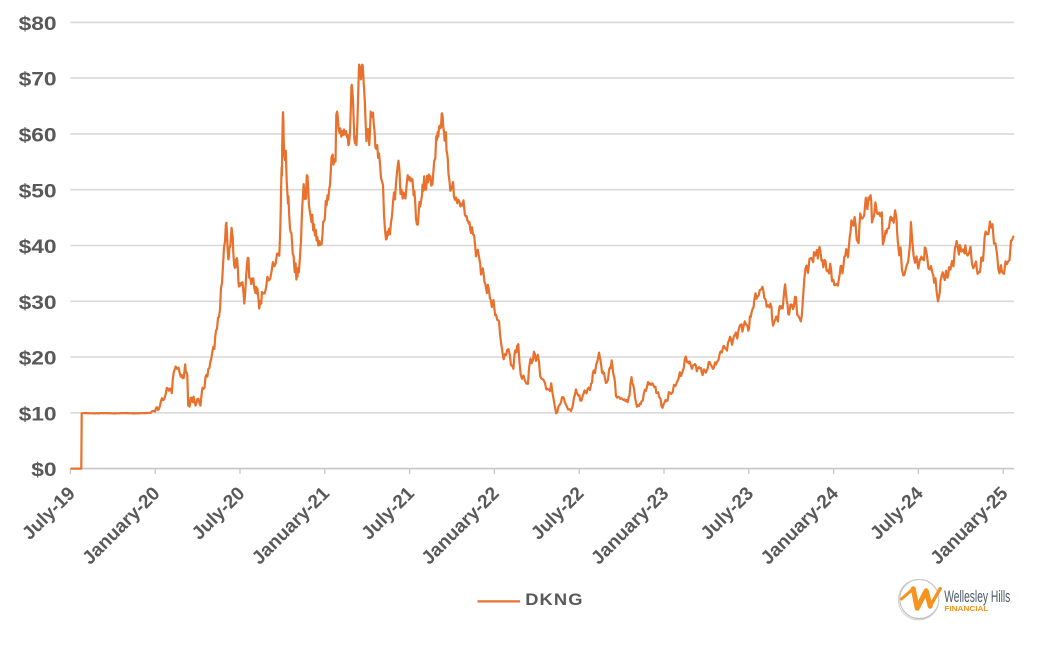 Image resolution: width=1052 pixels, height=656 pixels. I want to click on svg-text: FINANCIAL, so click(966, 609).